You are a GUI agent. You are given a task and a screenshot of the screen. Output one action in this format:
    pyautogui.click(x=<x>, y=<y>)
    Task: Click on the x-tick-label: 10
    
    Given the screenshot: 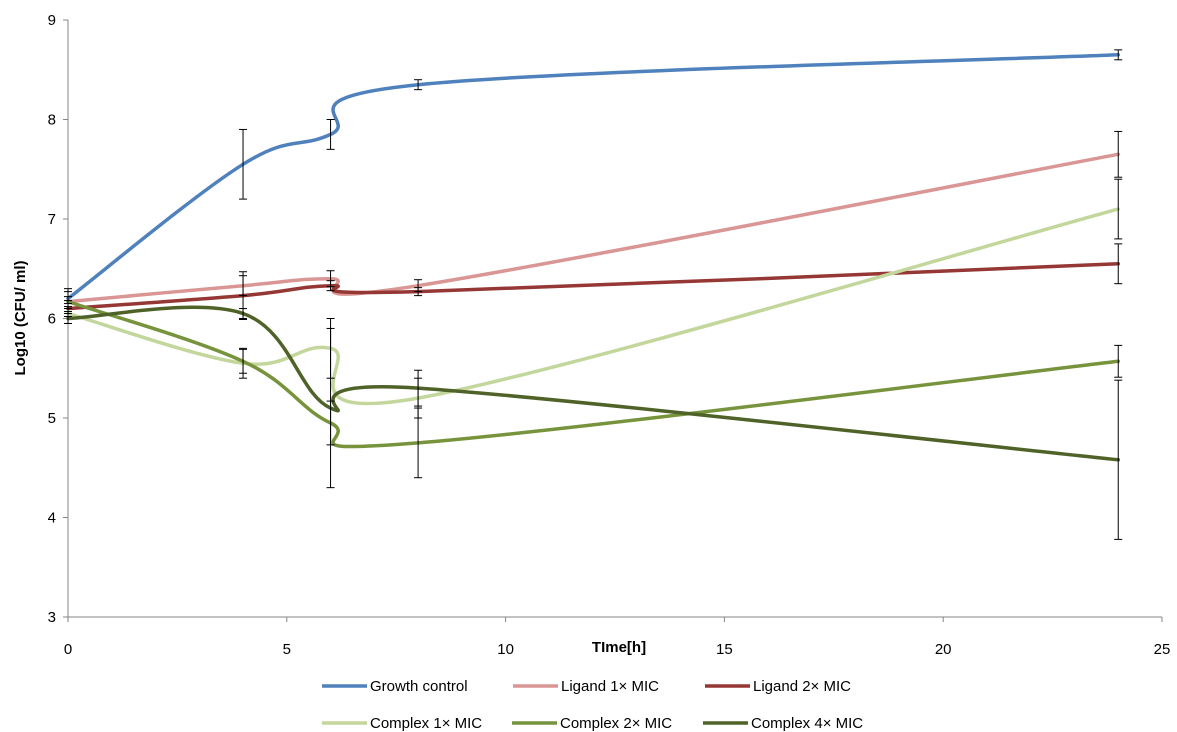 What is the action you would take?
    pyautogui.click(x=505, y=649)
    